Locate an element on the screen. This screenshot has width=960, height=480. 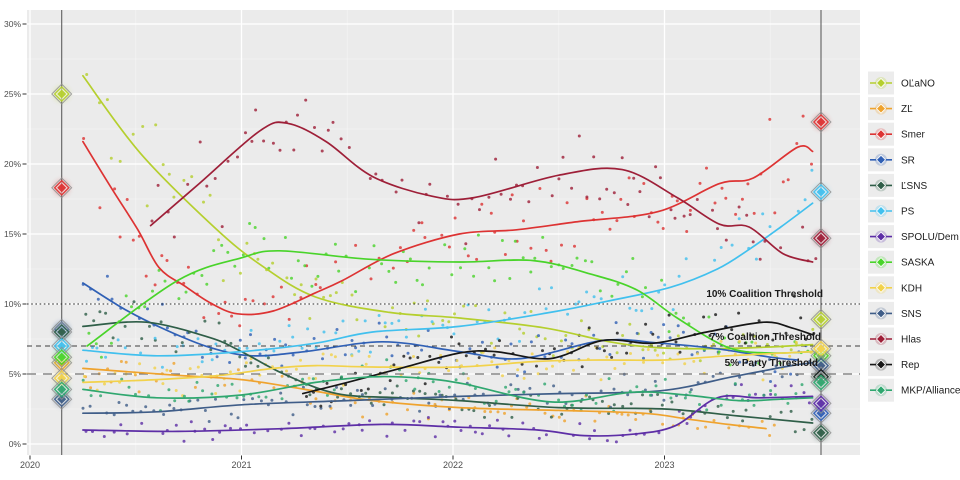
y-tick-label-0: 0% is located at coordinates (15, 444).